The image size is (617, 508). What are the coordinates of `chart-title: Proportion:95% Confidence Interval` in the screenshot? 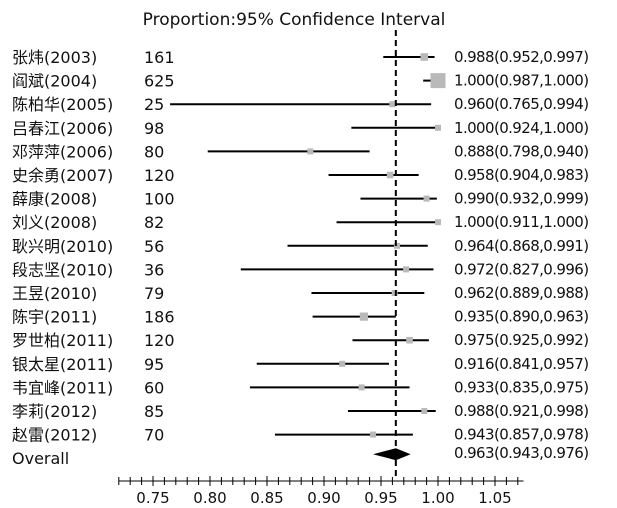 It's located at (294, 20).